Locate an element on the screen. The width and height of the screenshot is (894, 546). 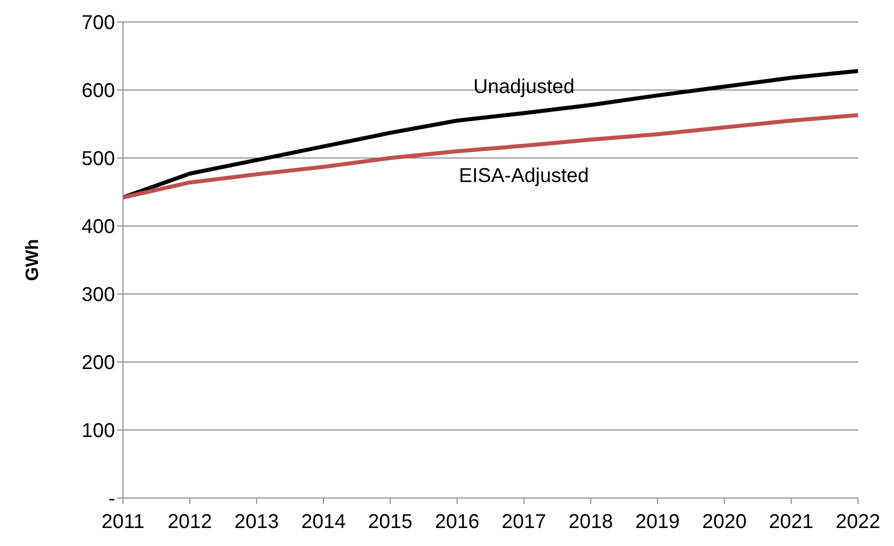
x-tick-label: 2022 is located at coordinates (858, 522).